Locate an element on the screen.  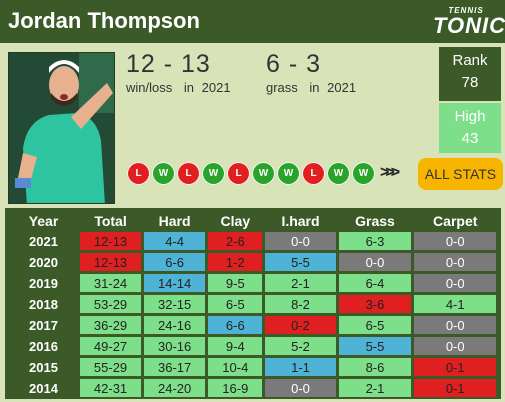
rank-box: Rank 78 is located at coordinates (470, 74).